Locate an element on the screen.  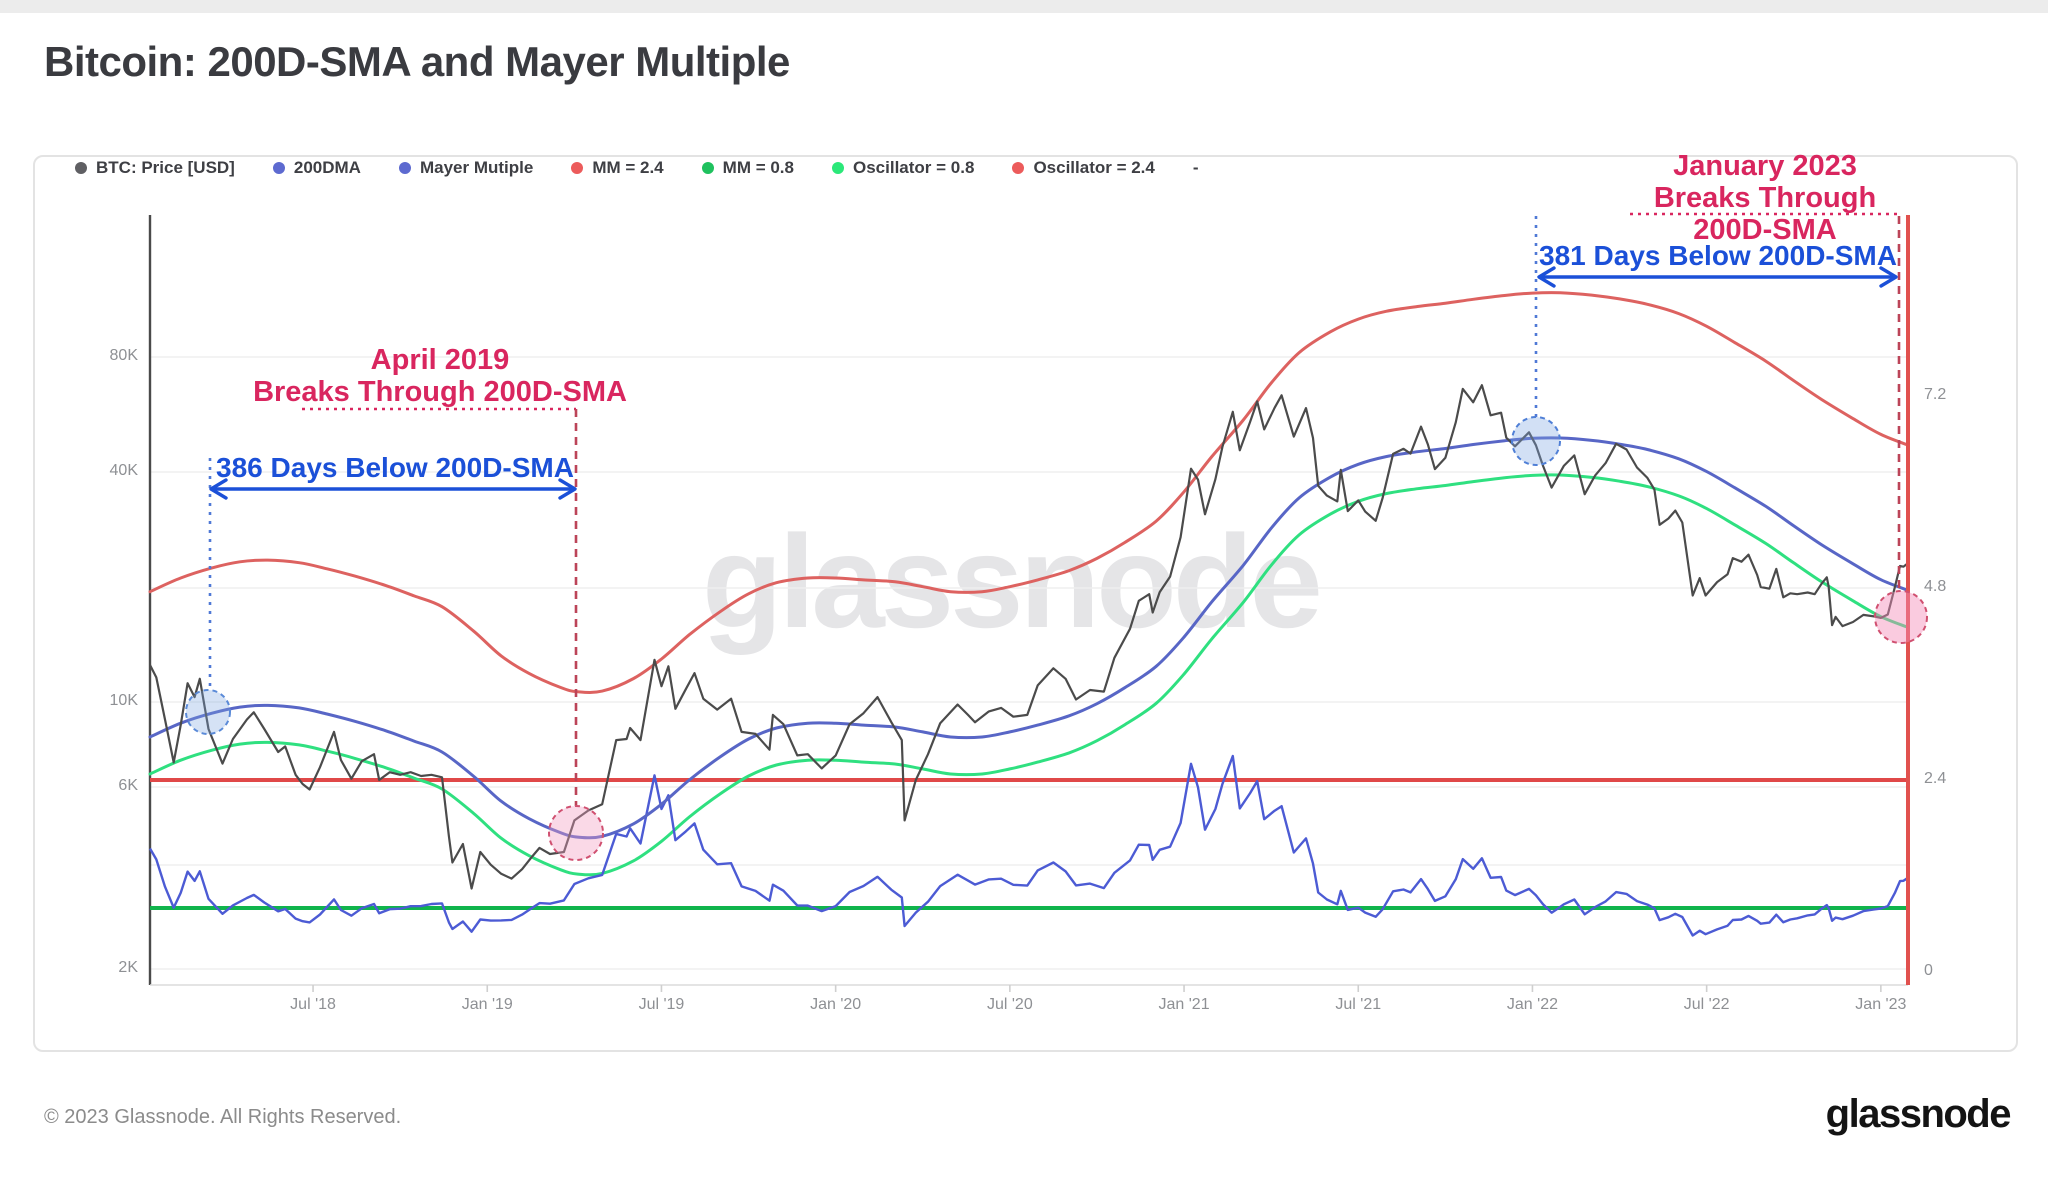
annotation-381-days: 381 Days Below 200D-SMA is located at coordinates (1718, 255).